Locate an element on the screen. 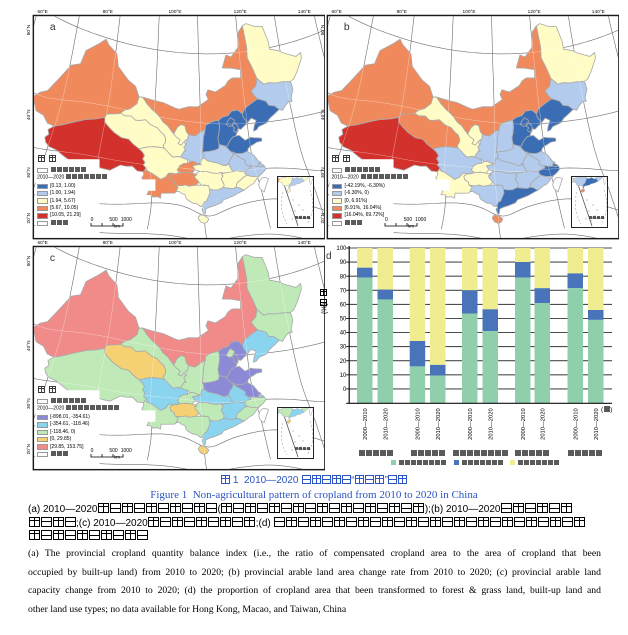  svg-text: 80 is located at coordinates (343, 277).